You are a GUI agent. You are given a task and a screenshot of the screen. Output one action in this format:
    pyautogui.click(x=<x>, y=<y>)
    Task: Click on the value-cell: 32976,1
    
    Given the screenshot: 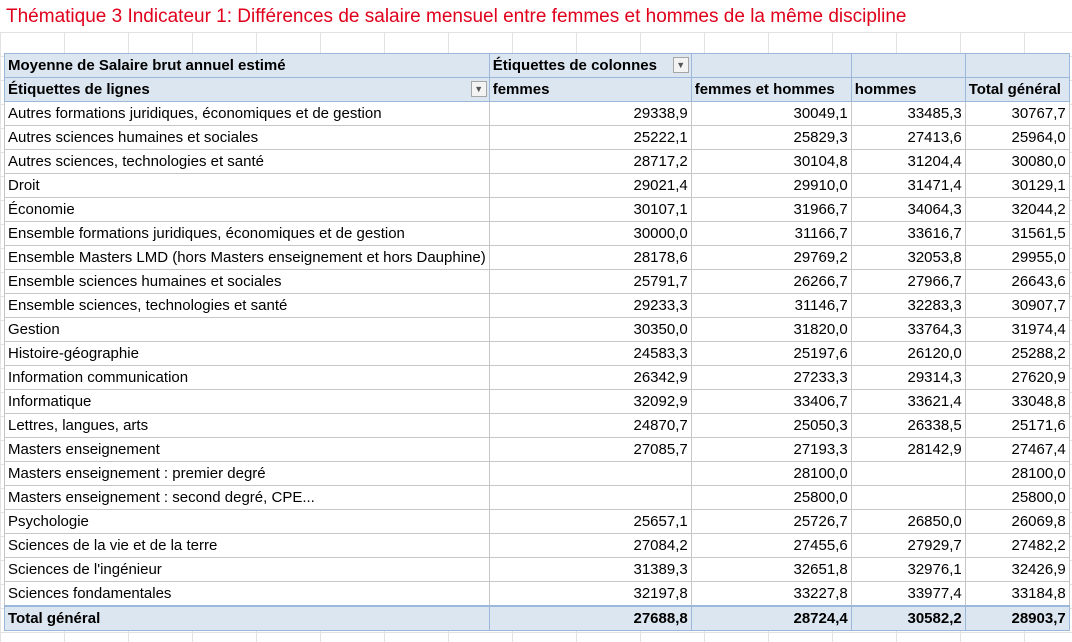 What is the action you would take?
    pyautogui.click(x=908, y=569)
    